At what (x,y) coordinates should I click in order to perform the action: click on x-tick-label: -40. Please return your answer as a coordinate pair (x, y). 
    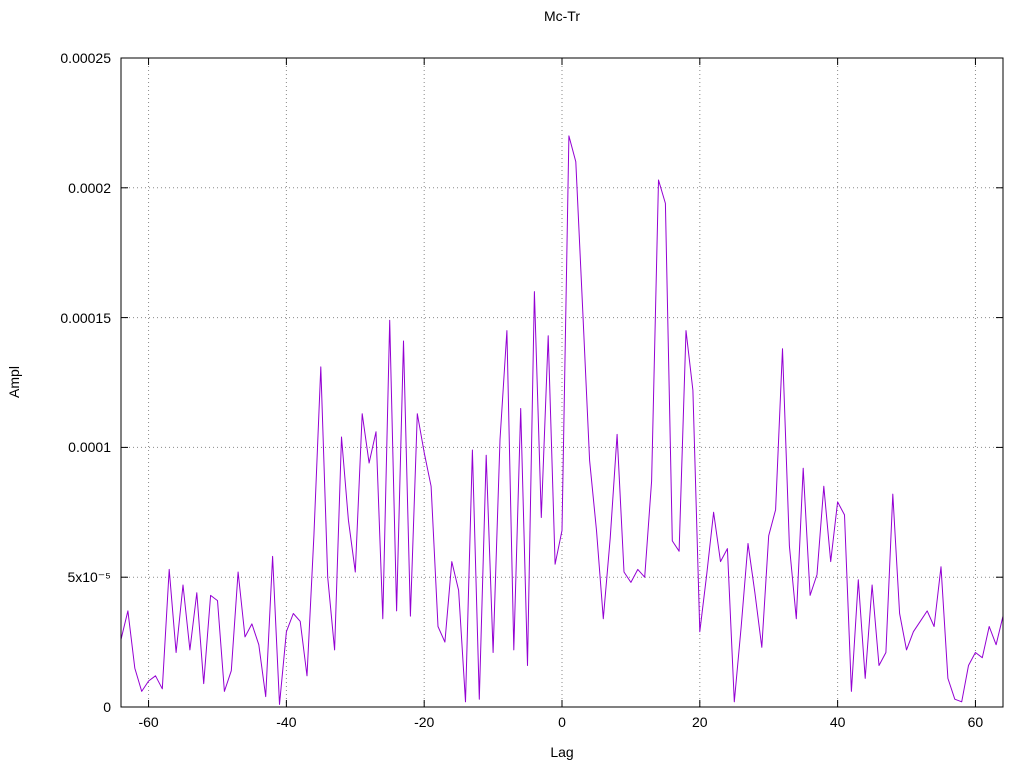
    Looking at the image, I should click on (286, 722).